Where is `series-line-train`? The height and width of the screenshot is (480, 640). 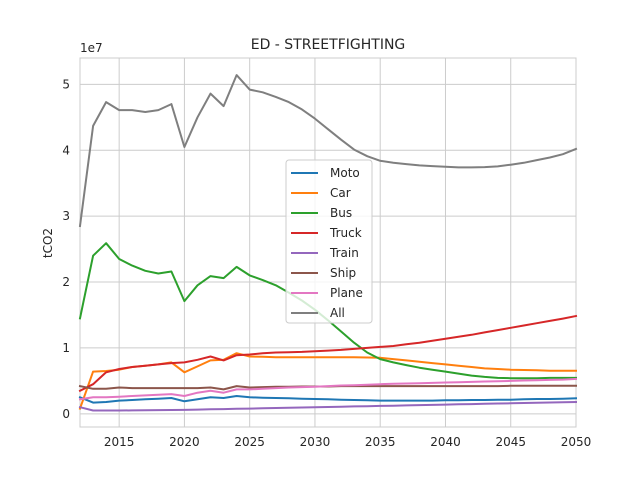 series-line-train is located at coordinates (328, 406).